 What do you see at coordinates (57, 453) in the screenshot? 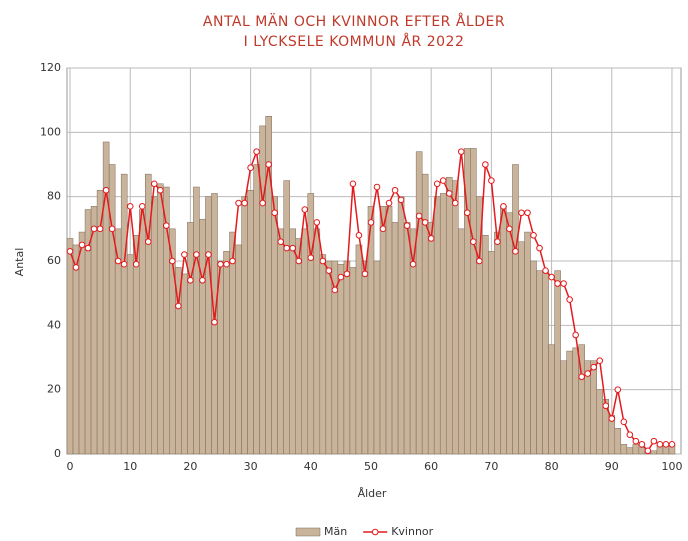
I see `y-tick-label: 0` at bounding box center [57, 453].